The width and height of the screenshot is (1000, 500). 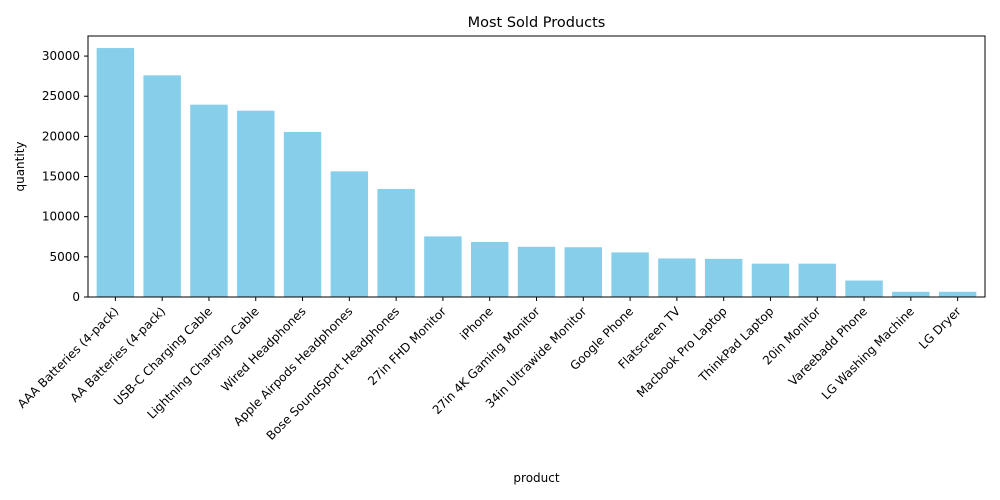 I want to click on x-tick-label: LG Washing Machine, so click(x=868, y=353).